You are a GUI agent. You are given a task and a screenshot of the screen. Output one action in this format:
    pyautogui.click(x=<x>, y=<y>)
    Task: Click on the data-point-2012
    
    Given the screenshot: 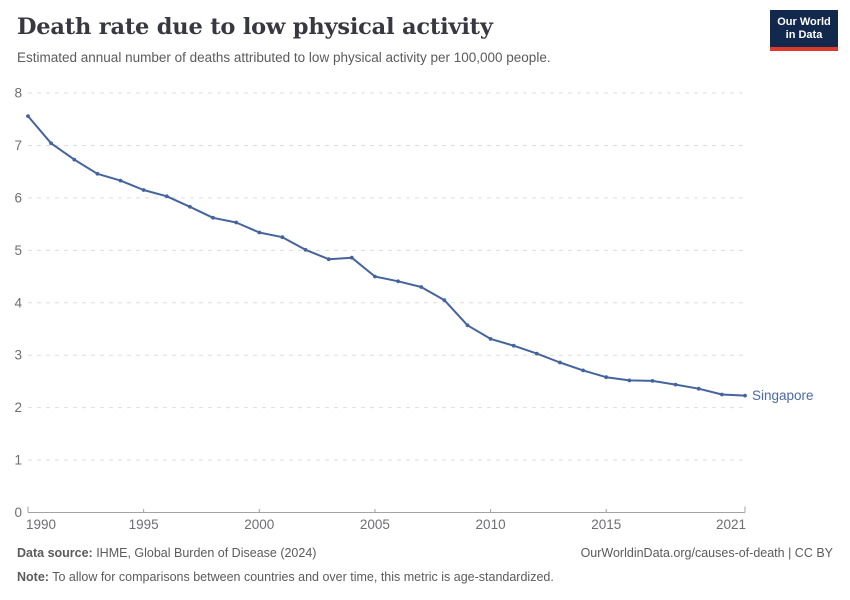 What is the action you would take?
    pyautogui.click(x=536, y=353)
    